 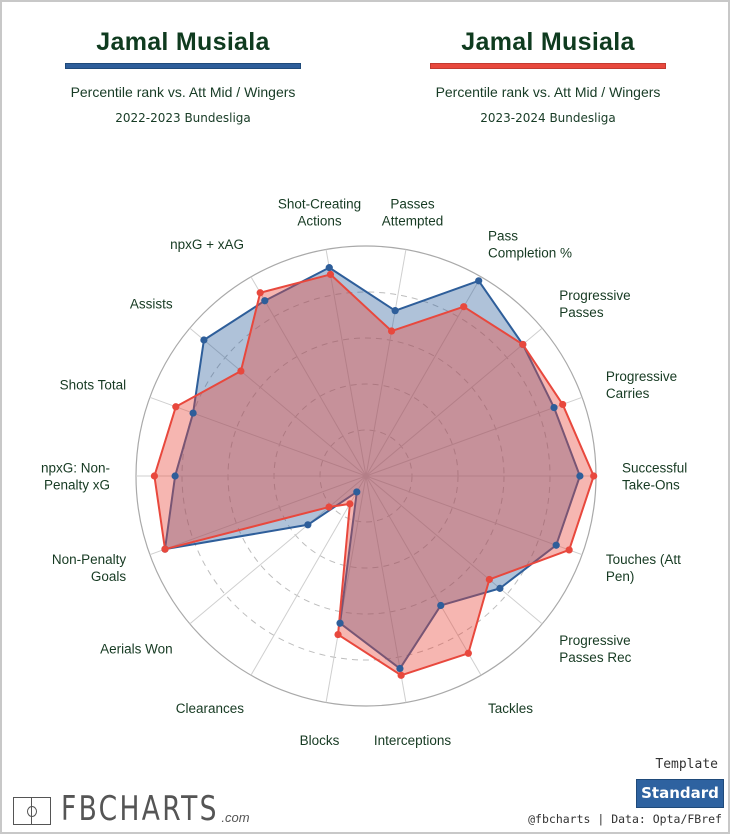 I want to click on left-subtitle: Percentile rank vs. Att Mid / Wingers, so click(x=183, y=92).